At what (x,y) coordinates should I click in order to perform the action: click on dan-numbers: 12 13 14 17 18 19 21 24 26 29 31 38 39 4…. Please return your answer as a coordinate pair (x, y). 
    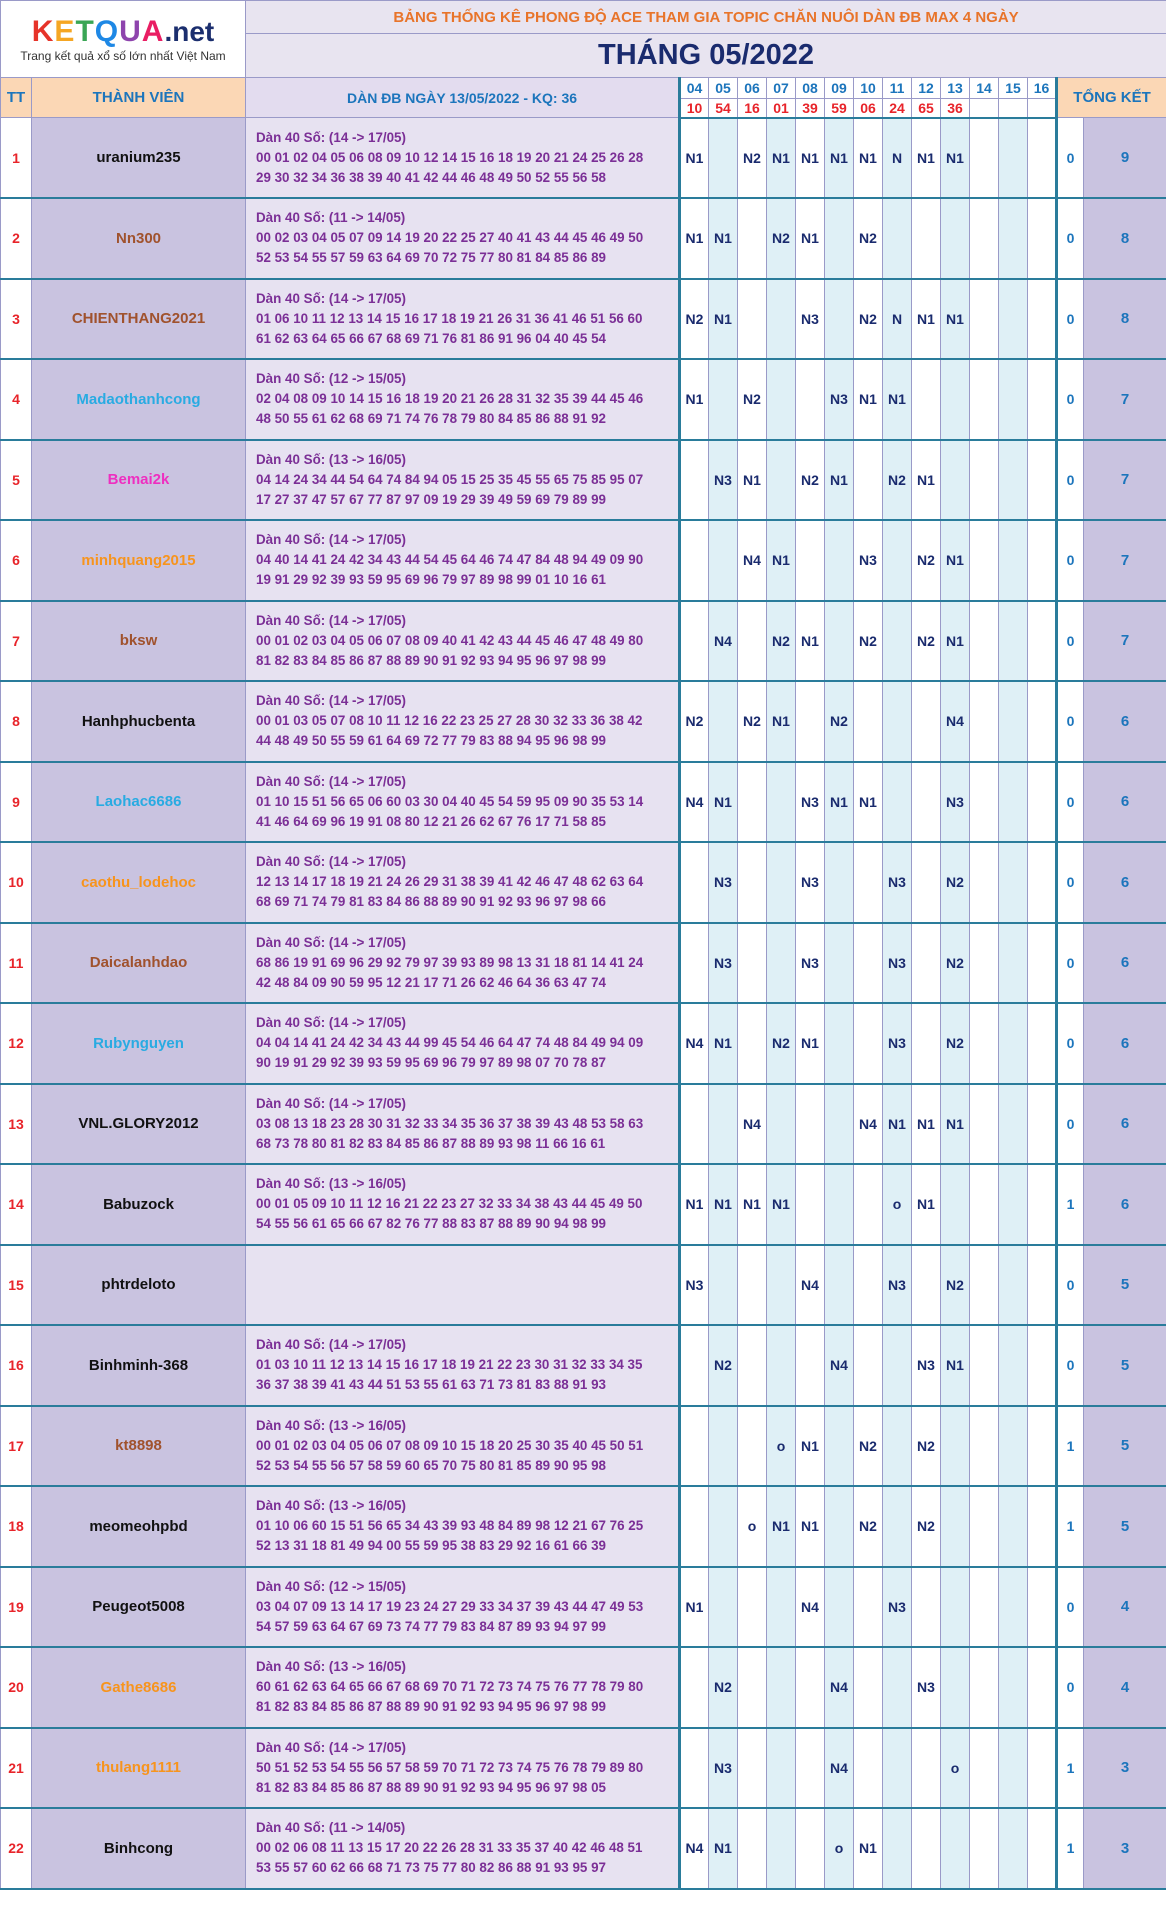
    Looking at the image, I should click on (450, 882).